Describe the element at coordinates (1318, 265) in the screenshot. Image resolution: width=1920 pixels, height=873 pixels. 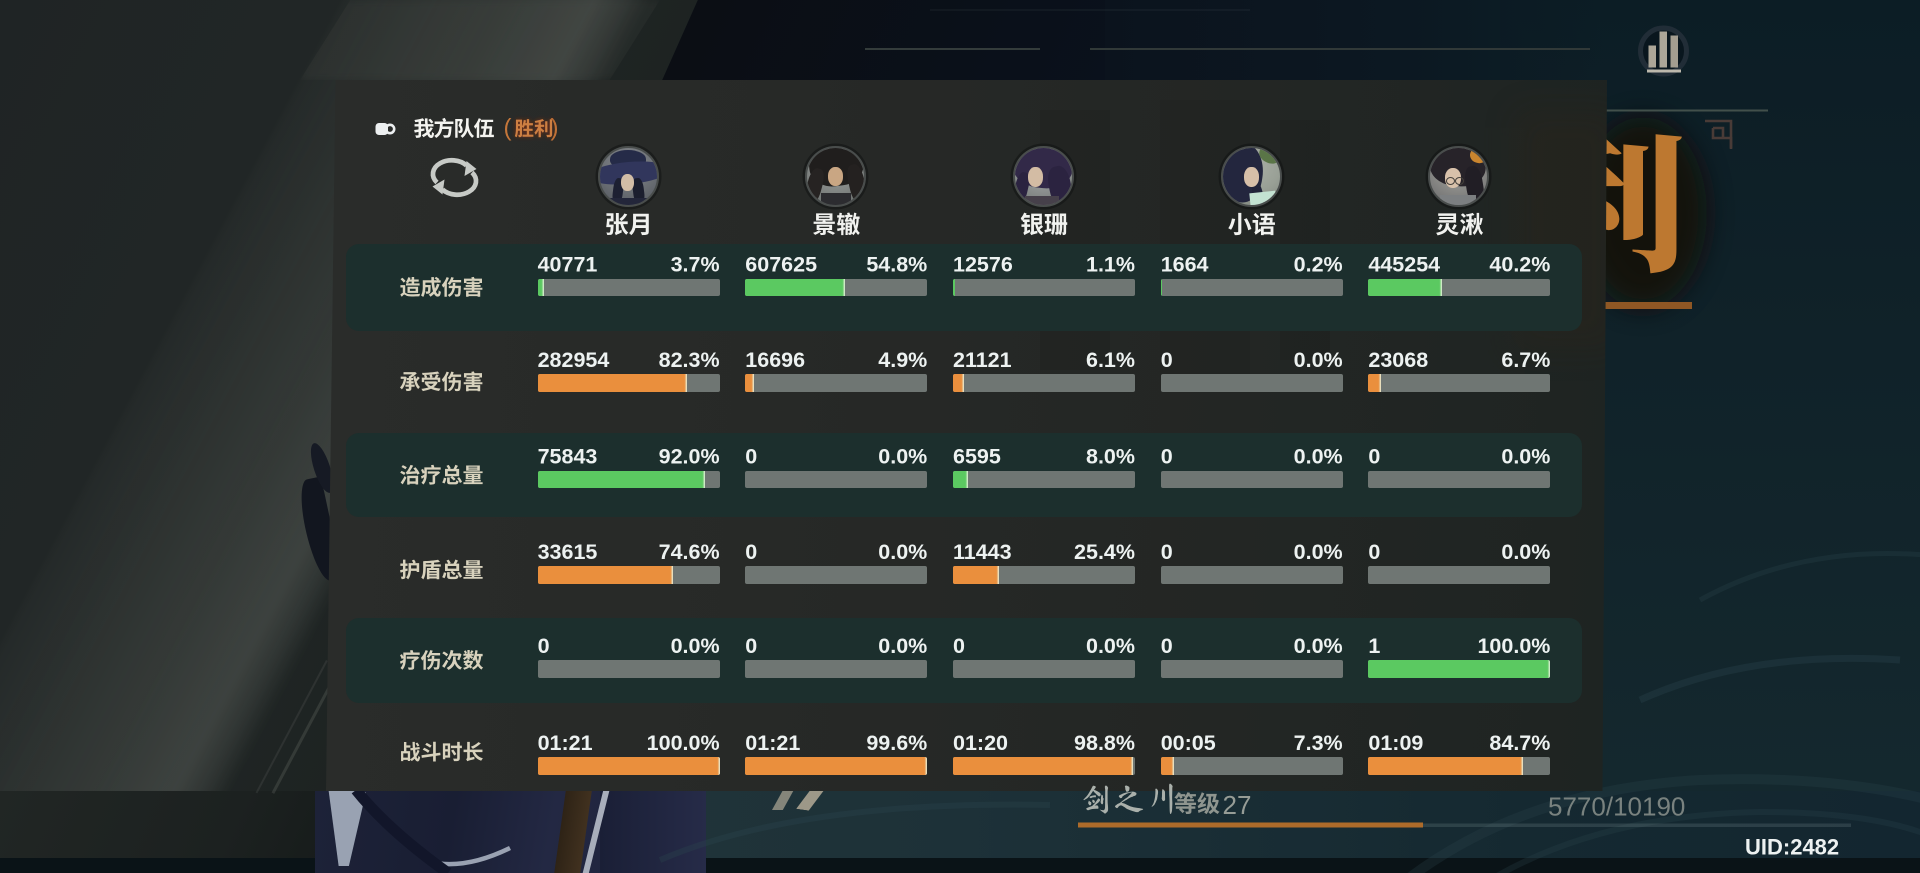
I see `svg-text: 0.2%` at that location.